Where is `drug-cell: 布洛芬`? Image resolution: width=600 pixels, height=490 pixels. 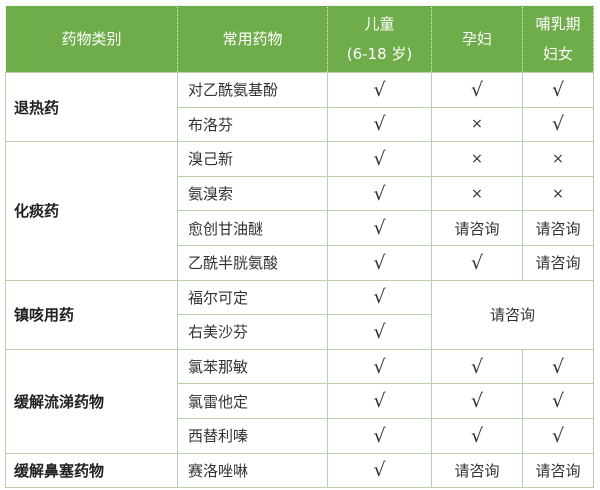
drug-cell: 布洛芬 is located at coordinates (252, 124).